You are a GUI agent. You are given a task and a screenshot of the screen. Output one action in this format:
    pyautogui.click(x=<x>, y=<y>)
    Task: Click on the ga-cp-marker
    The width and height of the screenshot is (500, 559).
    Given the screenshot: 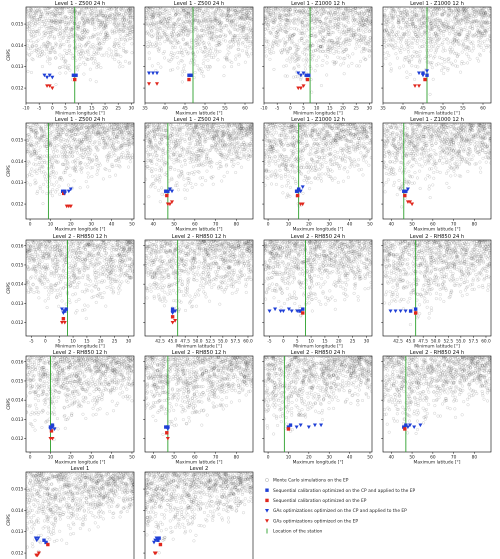 What is the action you would take?
    pyautogui.click(x=157, y=74)
    